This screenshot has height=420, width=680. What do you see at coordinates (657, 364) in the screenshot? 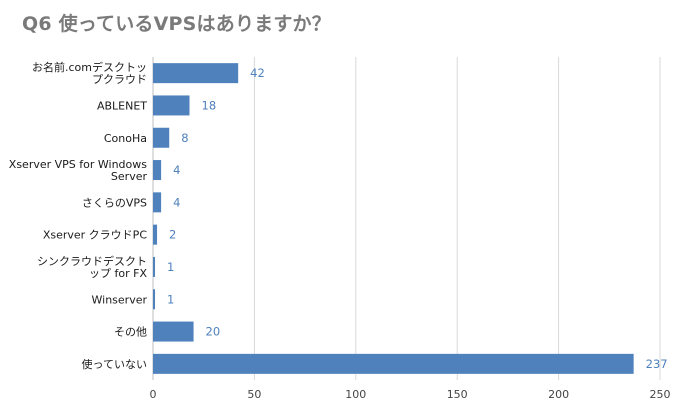
I see `data-label: 237` at bounding box center [657, 364].